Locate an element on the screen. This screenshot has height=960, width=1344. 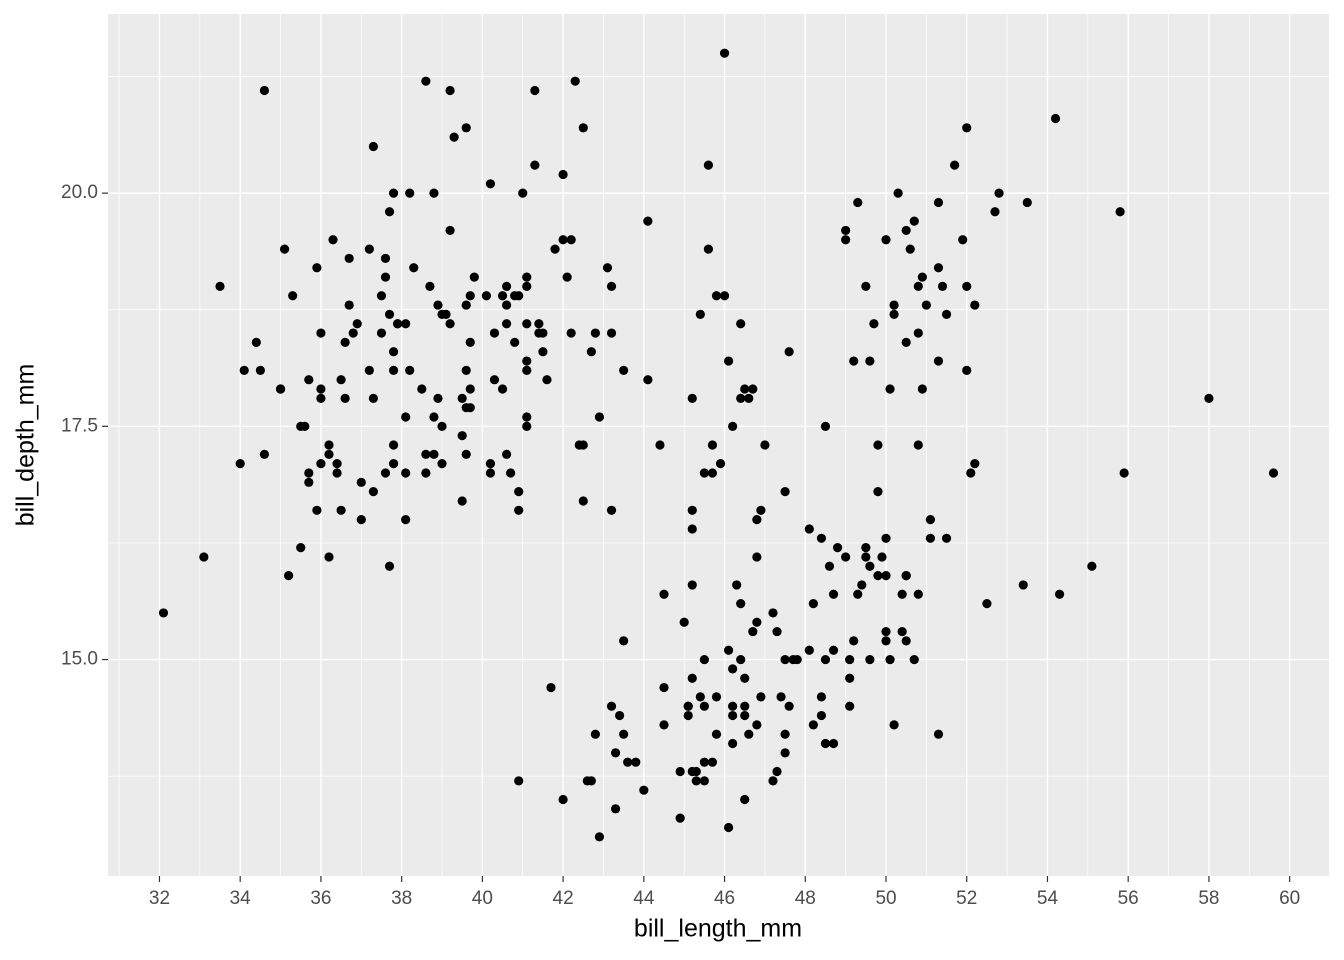
y-tick-label: 20.0 is located at coordinates (79, 192).